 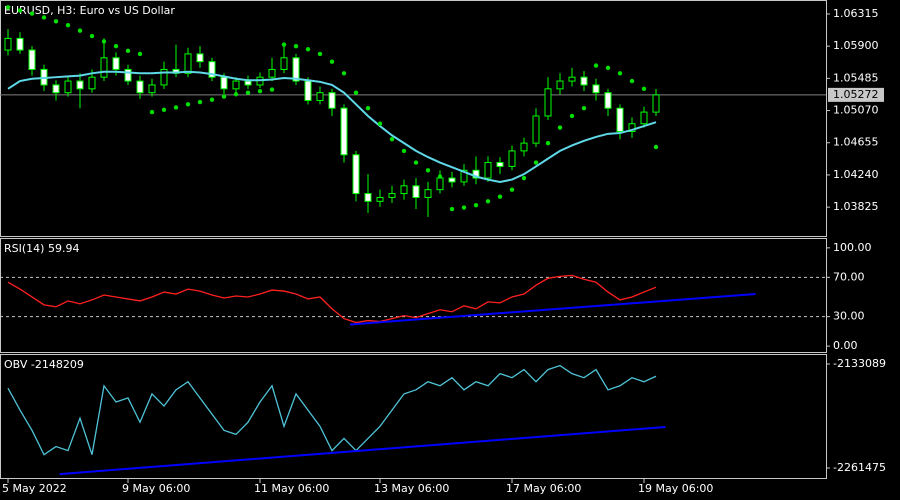 I want to click on last-price-label: 1.05272, so click(x=856, y=94).